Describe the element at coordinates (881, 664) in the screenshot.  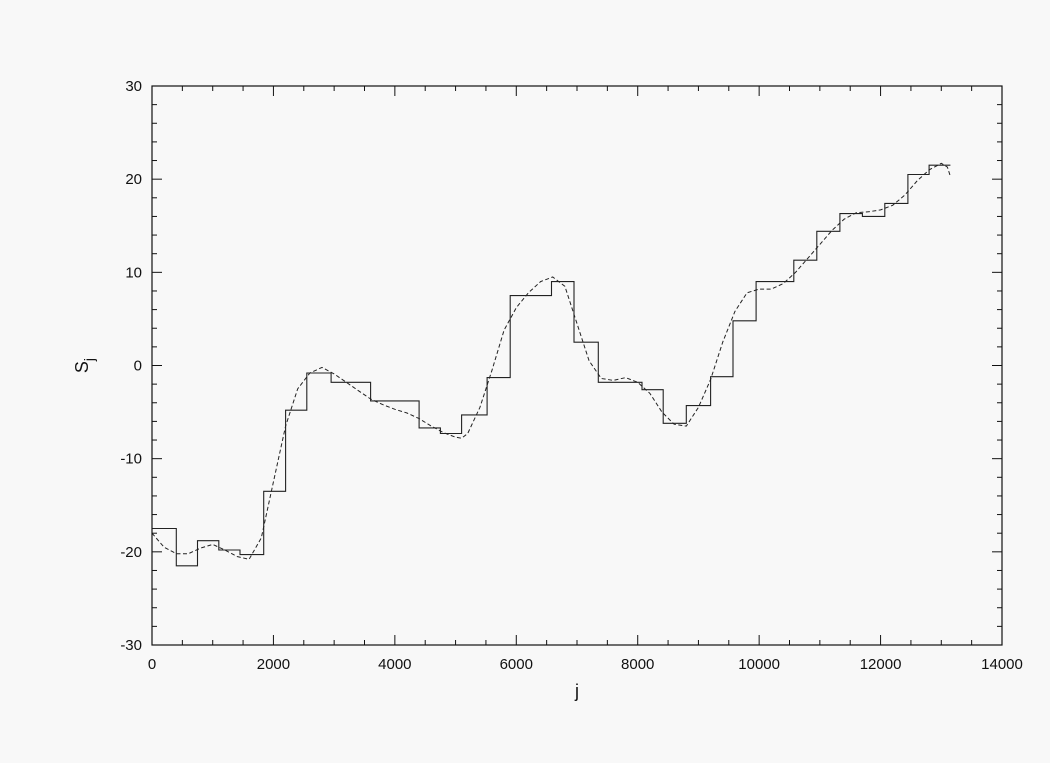
I see `x-tick-label: 12000` at that location.